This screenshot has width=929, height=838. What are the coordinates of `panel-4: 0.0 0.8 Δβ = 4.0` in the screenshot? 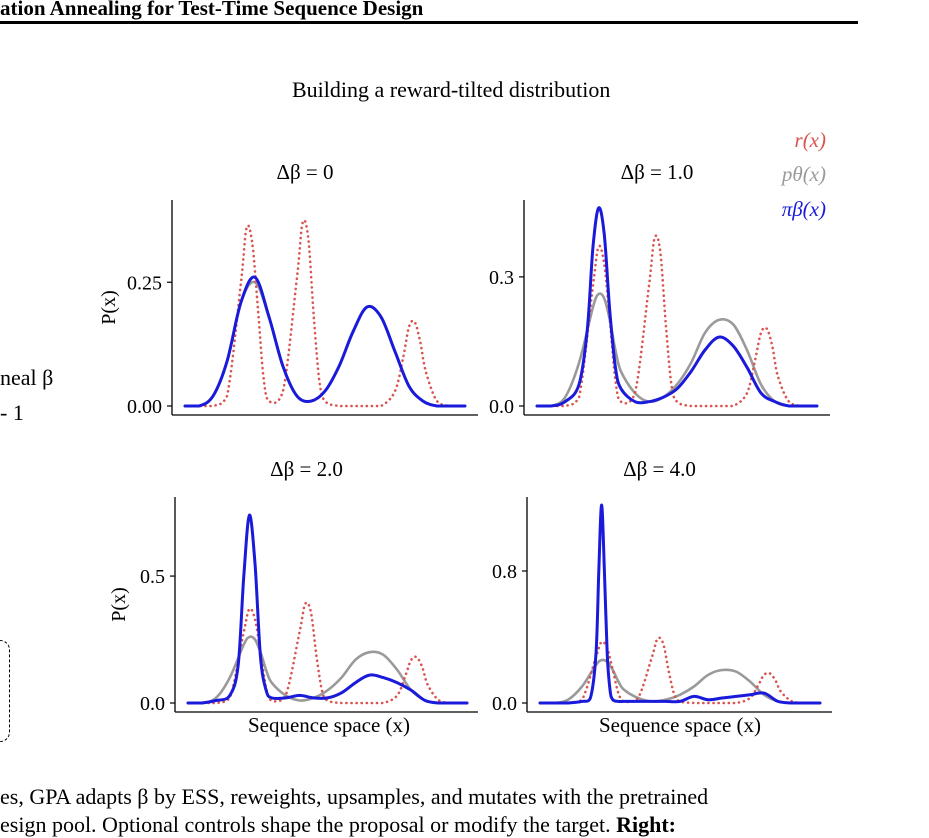 It's located at (662, 586).